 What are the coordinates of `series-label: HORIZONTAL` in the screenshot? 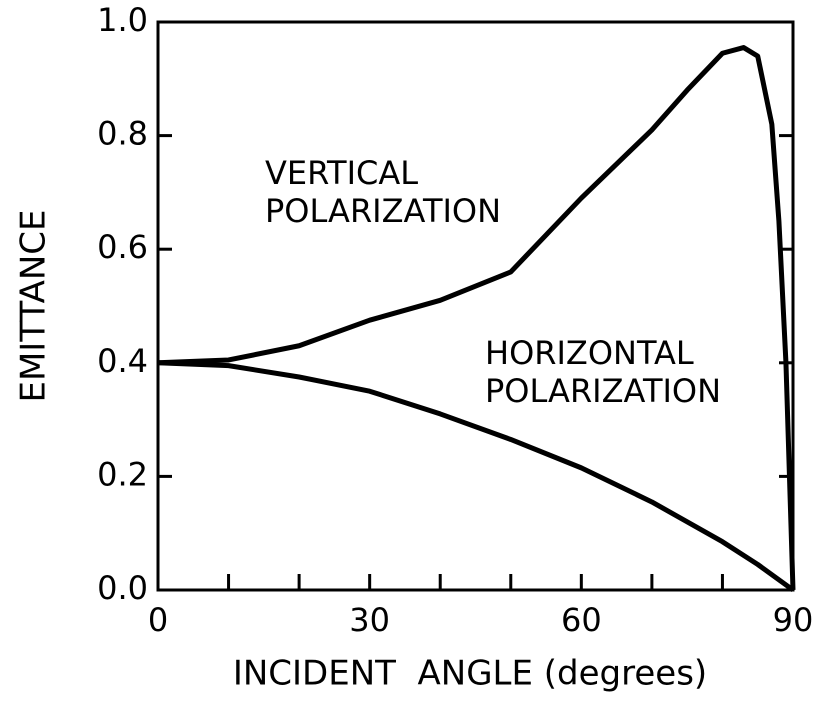 It's located at (589, 353).